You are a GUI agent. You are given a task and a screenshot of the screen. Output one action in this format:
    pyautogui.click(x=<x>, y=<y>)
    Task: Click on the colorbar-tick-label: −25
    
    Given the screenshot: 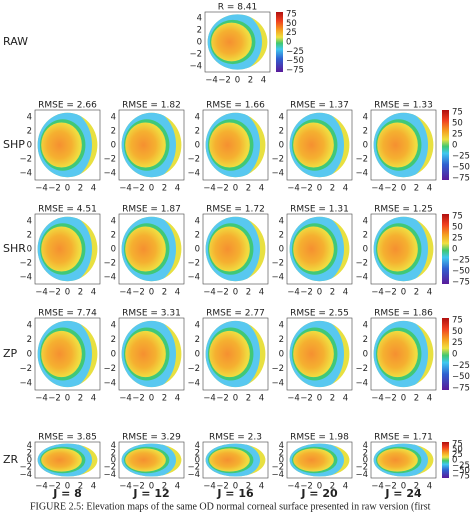 What is the action you would take?
    pyautogui.click(x=461, y=466)
    